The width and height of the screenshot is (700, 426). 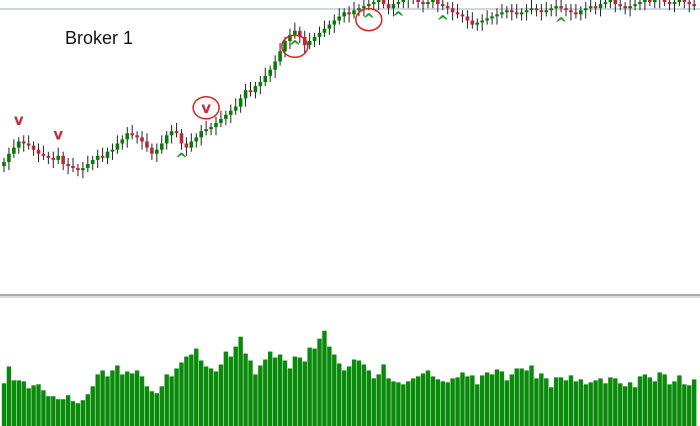 I want to click on sell-signal-marker: v, so click(x=19, y=120).